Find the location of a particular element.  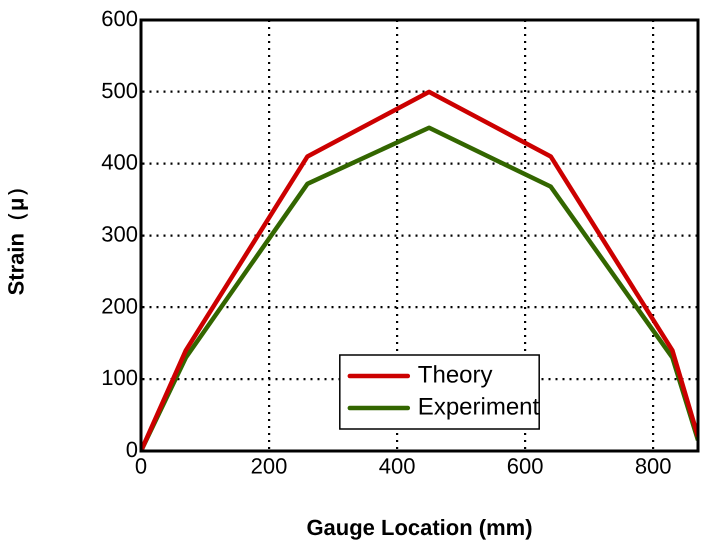

x-tick-label: 400 is located at coordinates (397, 465).